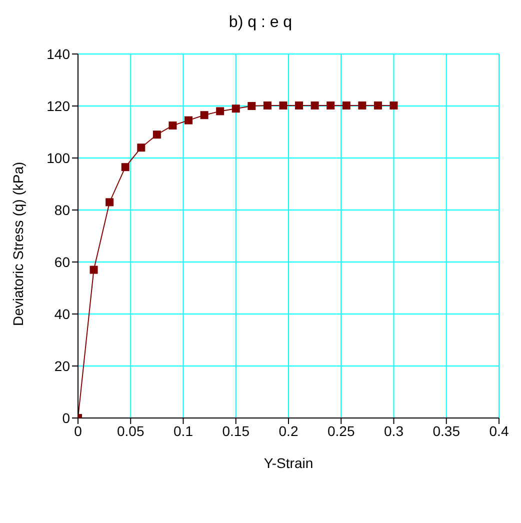 The image size is (521, 523). I want to click on x-tick-label: 0.2, so click(288, 430).